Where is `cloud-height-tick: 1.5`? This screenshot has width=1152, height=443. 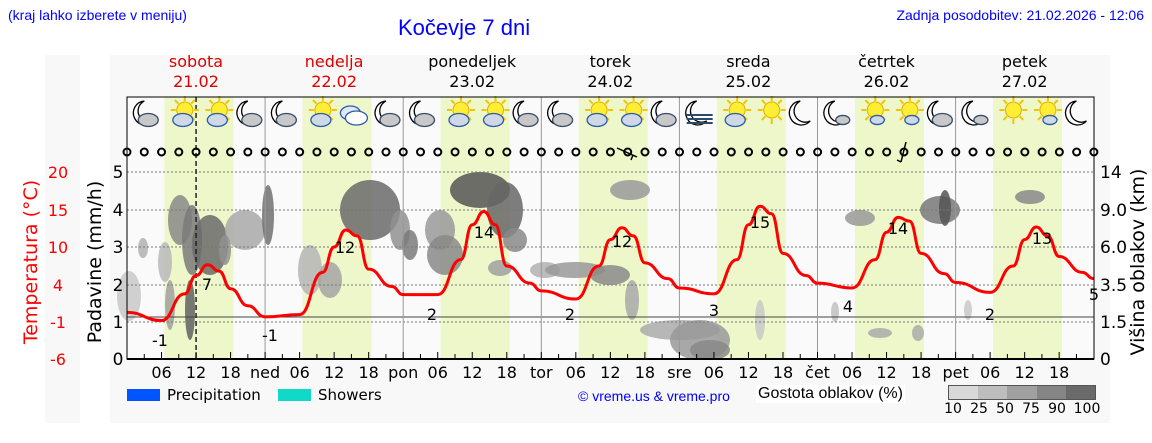 cloud-height-tick: 1.5 is located at coordinates (1113, 323).